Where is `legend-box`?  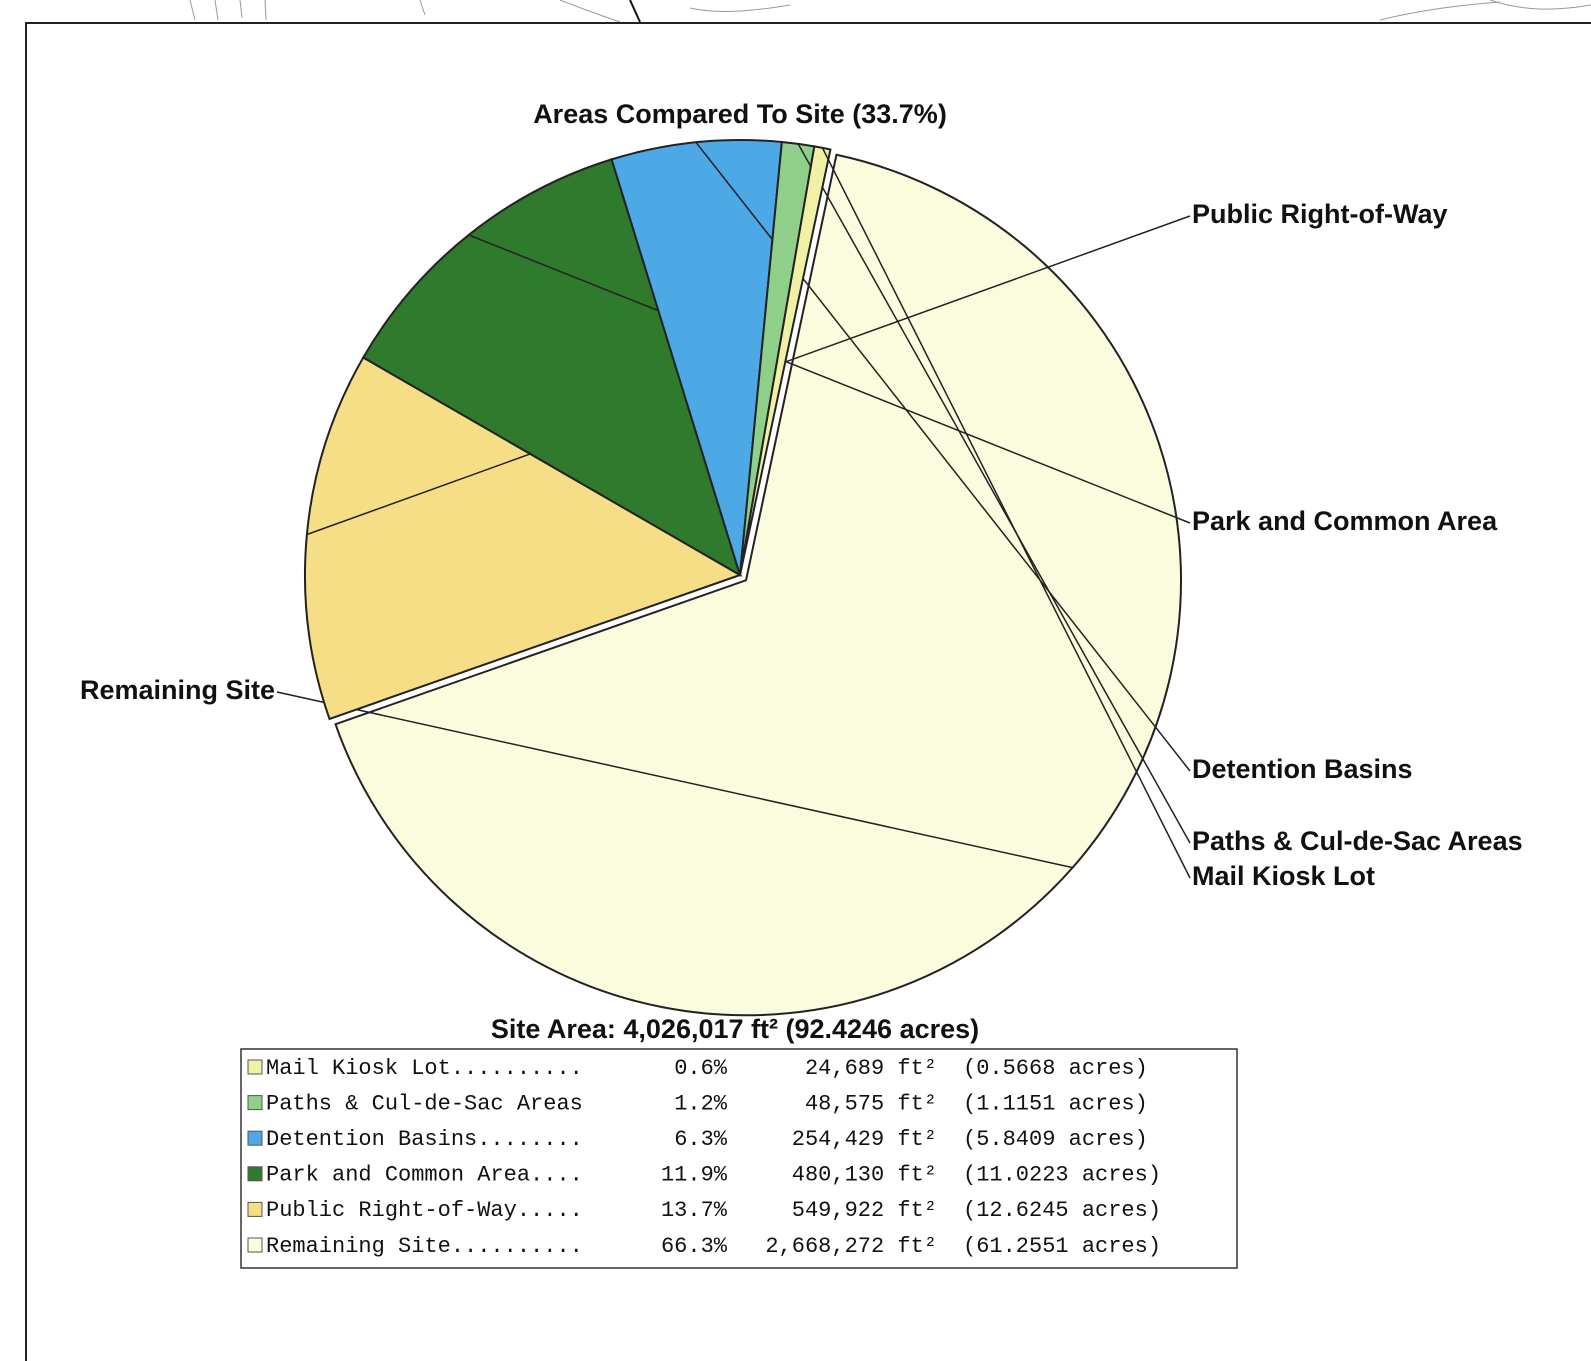 legend-box is located at coordinates (739, 1158).